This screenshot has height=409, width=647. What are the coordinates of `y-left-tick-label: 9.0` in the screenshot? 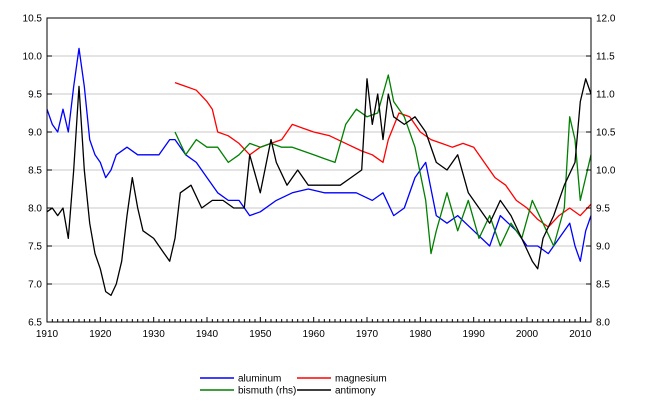 It's located at (35, 133).